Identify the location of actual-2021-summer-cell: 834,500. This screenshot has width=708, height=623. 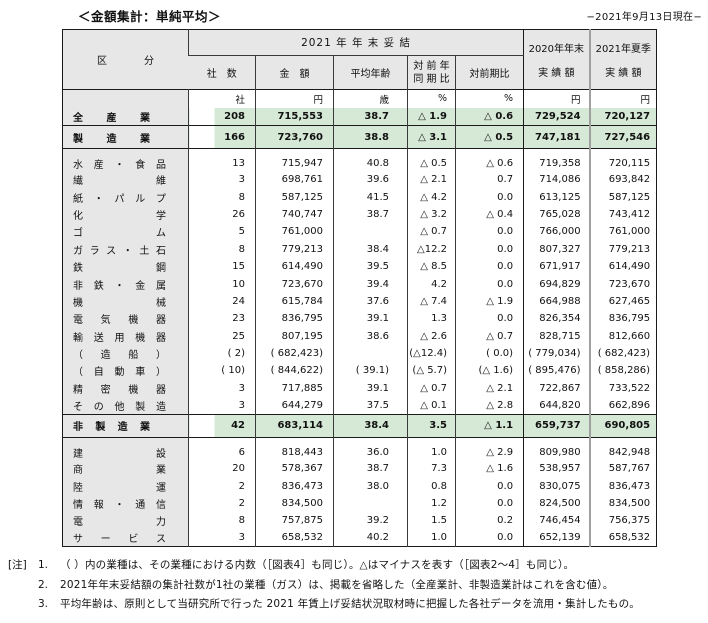
(622, 503).